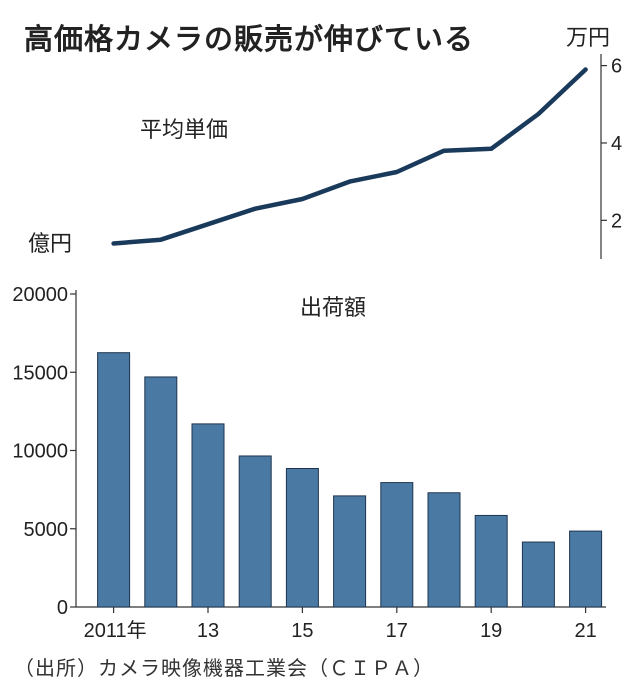 The width and height of the screenshot is (640, 688). Describe the element at coordinates (585, 631) in the screenshot. I see `x-tick-label: 21` at that location.